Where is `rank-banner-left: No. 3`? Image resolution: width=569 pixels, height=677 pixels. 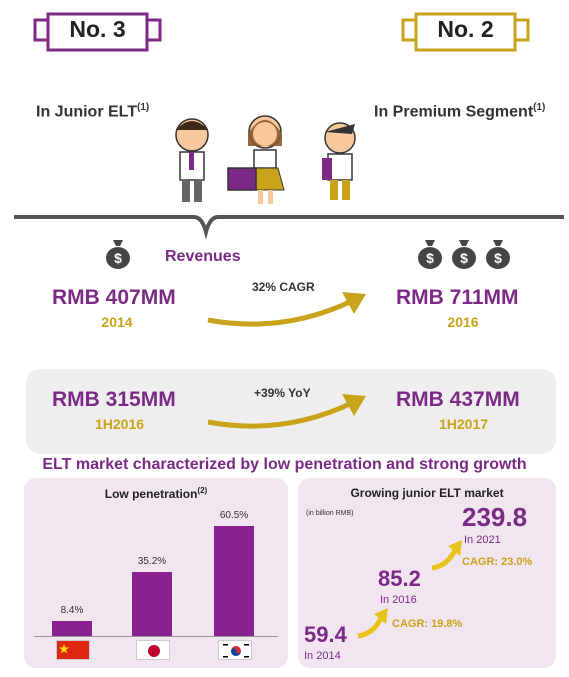
rank-banner-left: No. 3 is located at coordinates (97, 33).